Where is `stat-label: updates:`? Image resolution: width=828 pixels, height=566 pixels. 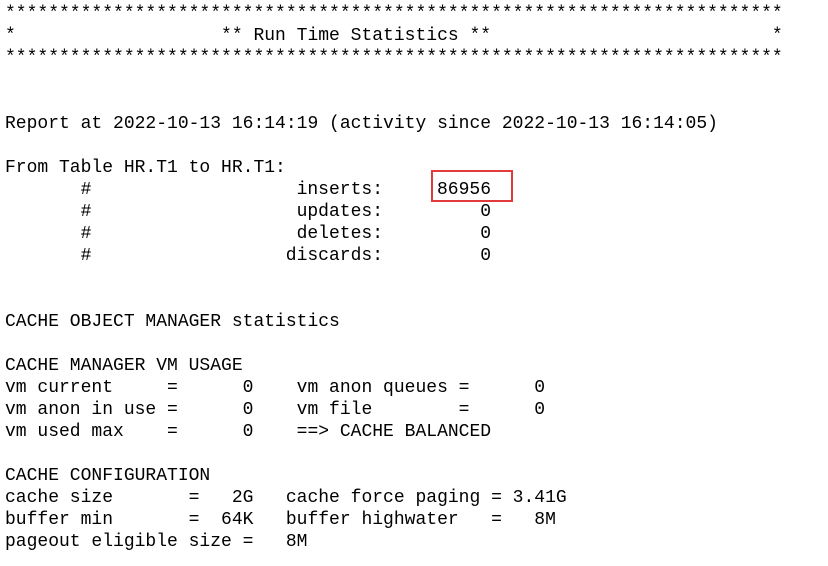
stat-label: updates: is located at coordinates (339, 212).